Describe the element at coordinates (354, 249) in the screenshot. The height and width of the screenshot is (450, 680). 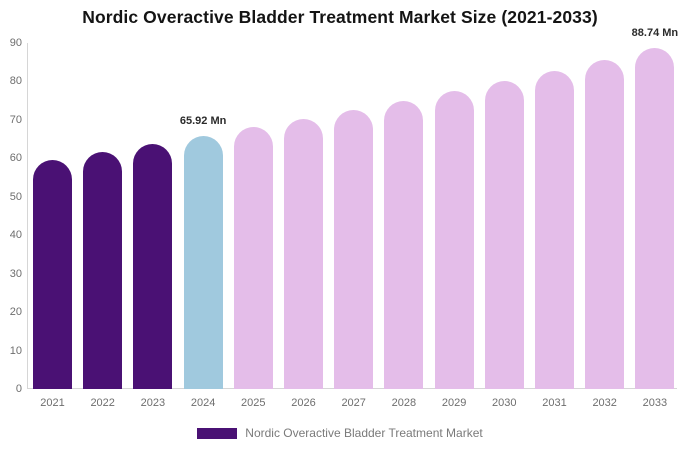
I see `bar-2027` at that location.